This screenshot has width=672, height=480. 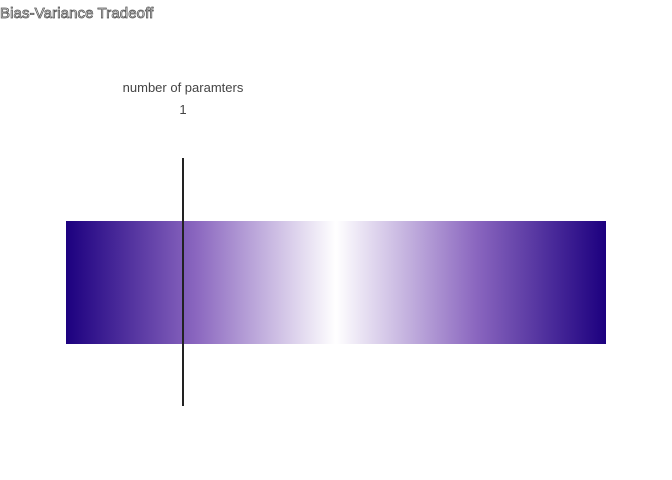 What do you see at coordinates (183, 87) in the screenshot?
I see `slider-label: number of paramters` at bounding box center [183, 87].